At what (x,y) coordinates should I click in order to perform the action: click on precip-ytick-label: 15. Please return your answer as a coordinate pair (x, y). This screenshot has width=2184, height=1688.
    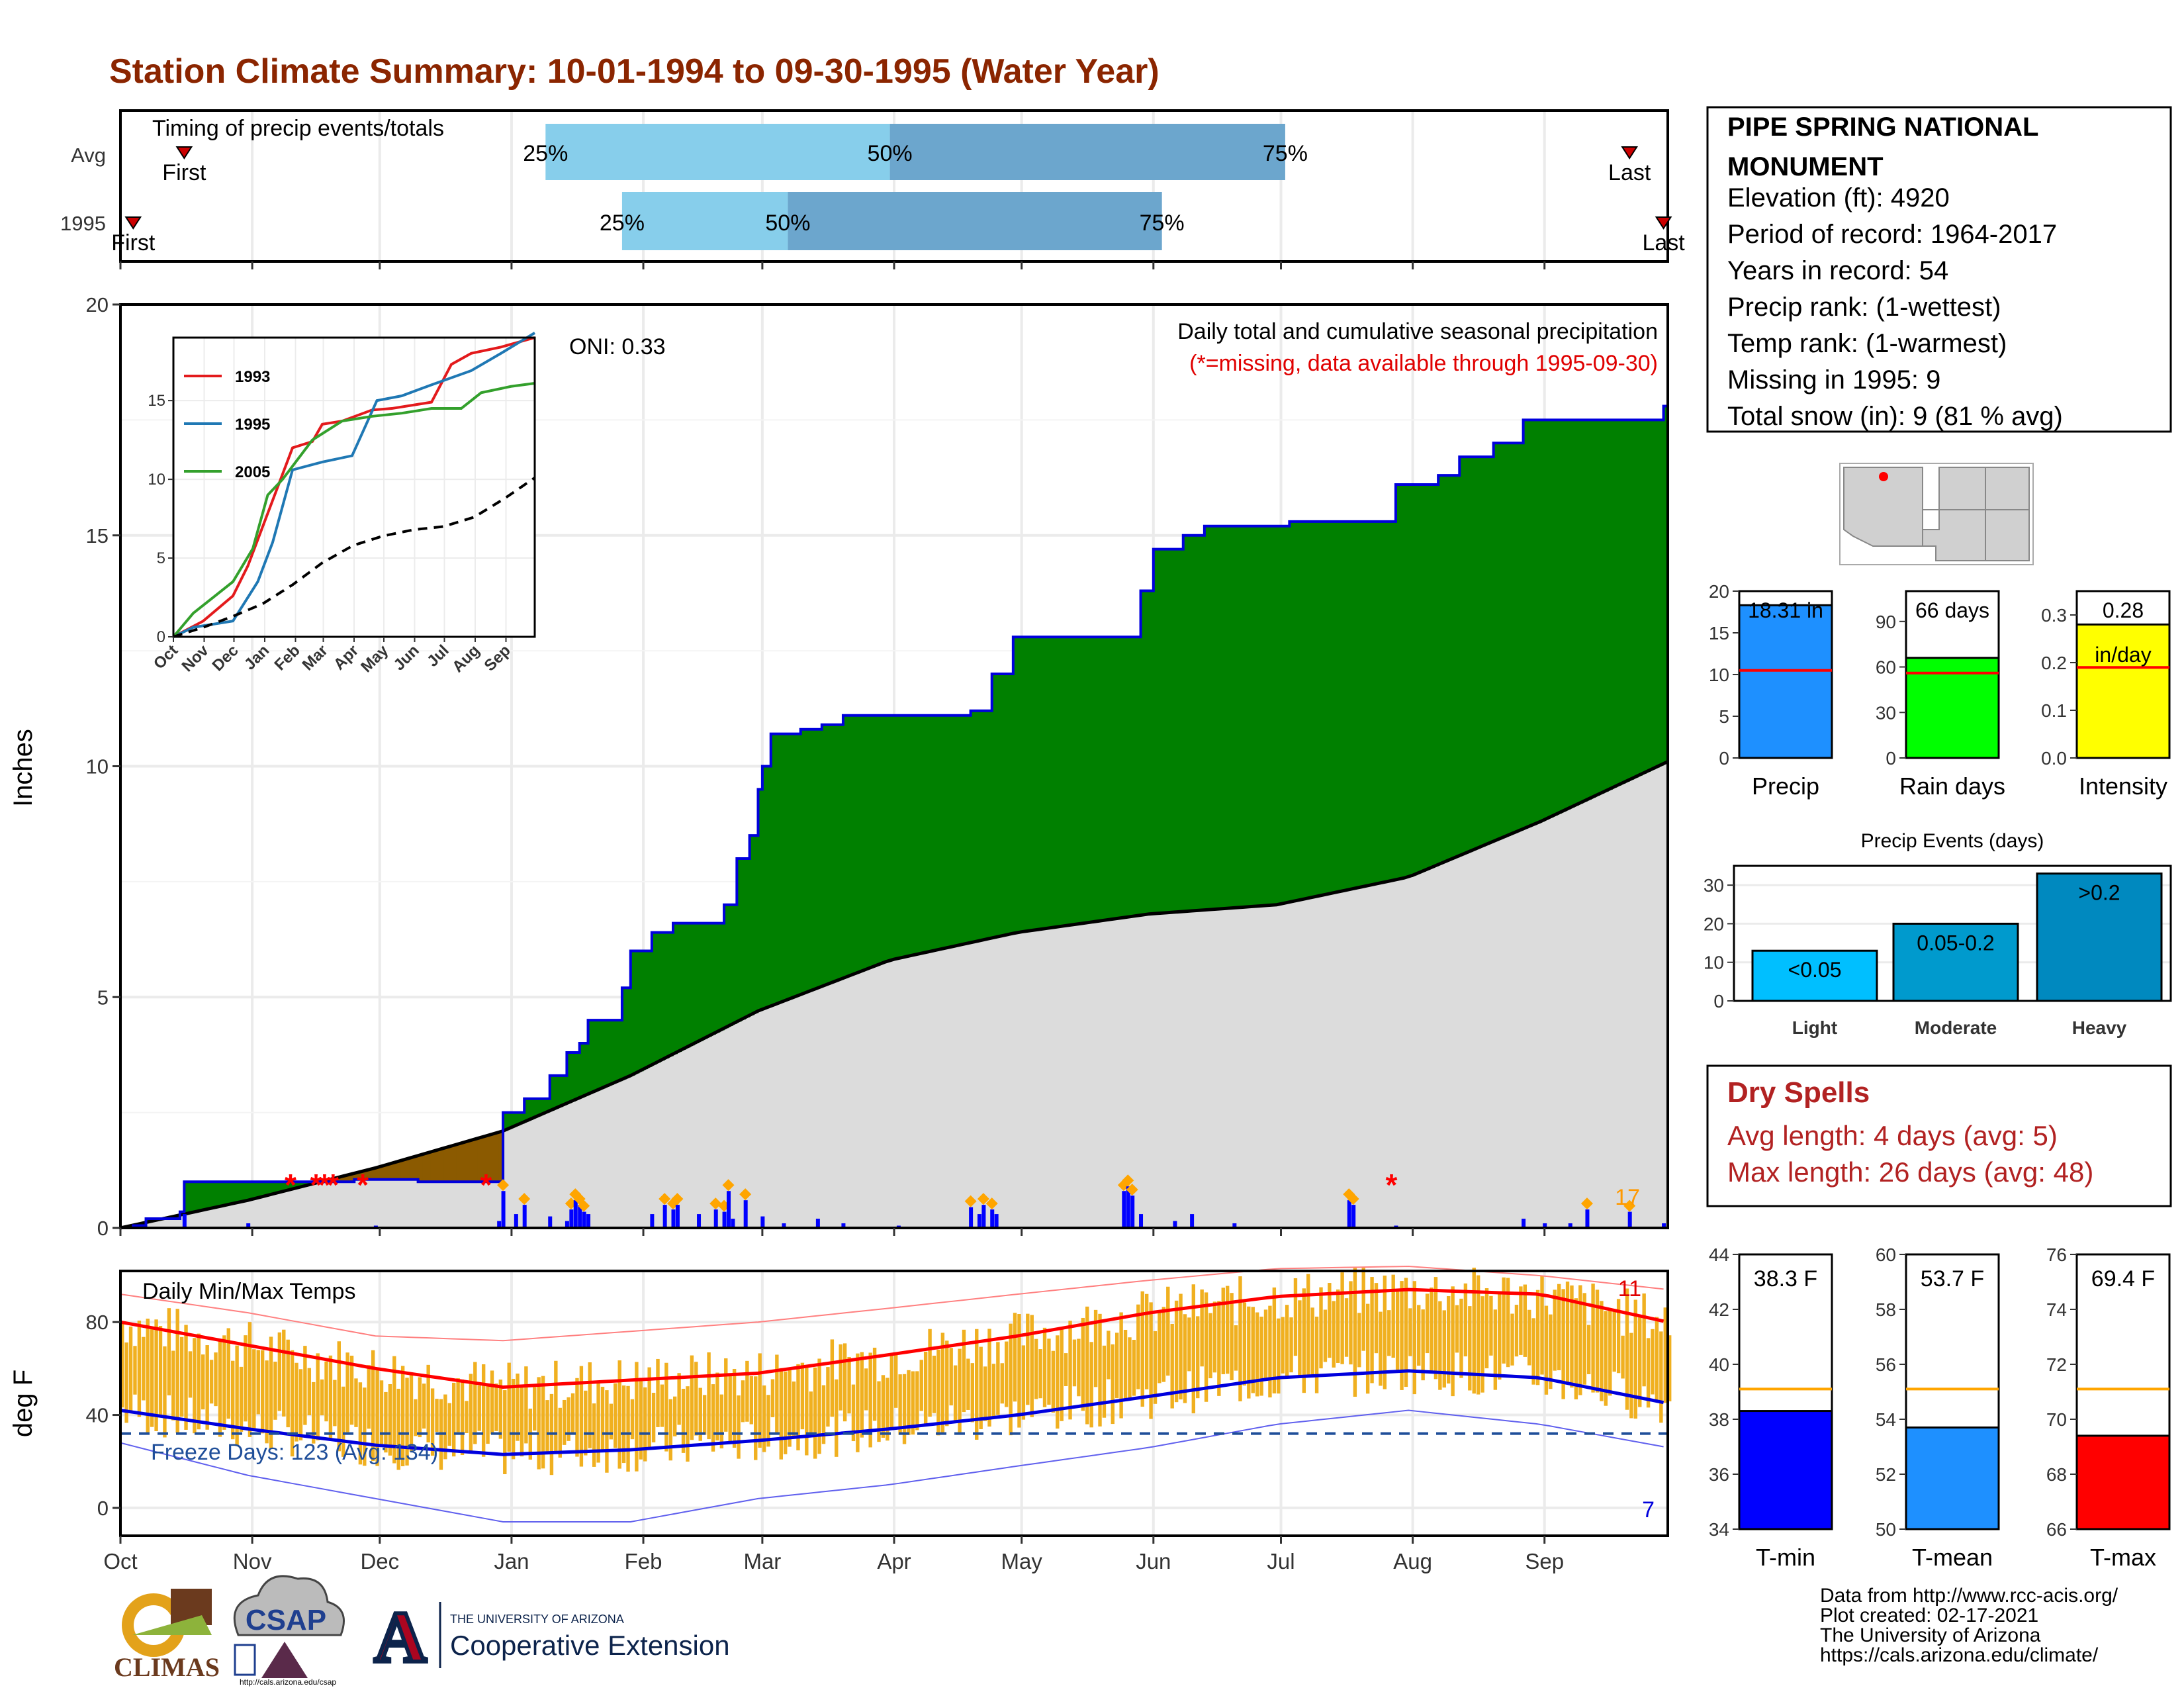
    Looking at the image, I should click on (97, 535).